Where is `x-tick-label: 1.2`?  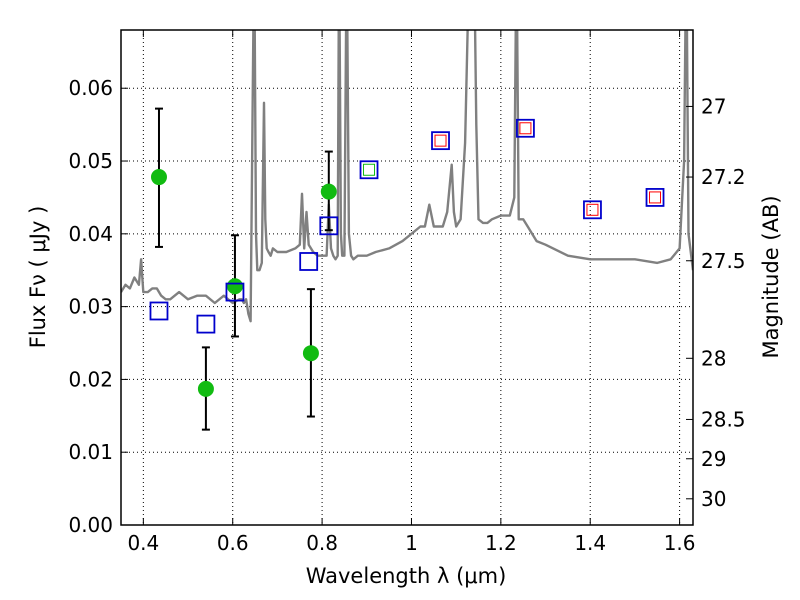 x-tick-label: 1.2 is located at coordinates (501, 543).